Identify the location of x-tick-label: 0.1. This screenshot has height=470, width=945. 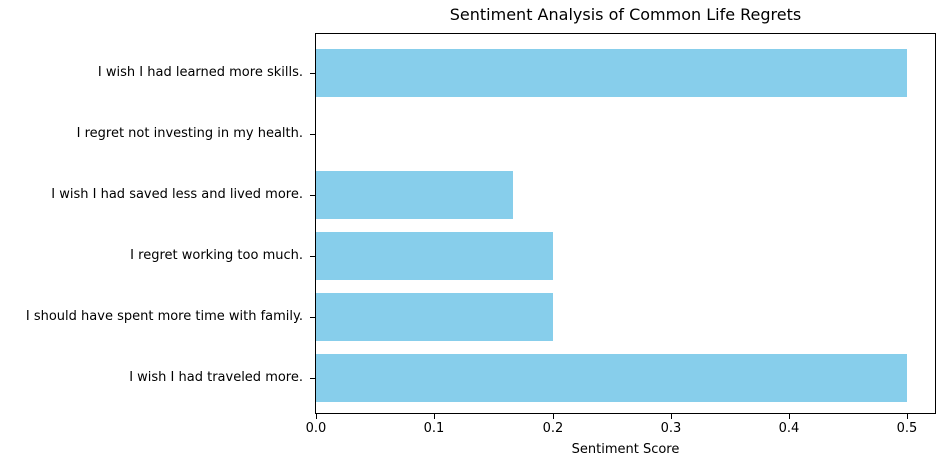
(434, 428).